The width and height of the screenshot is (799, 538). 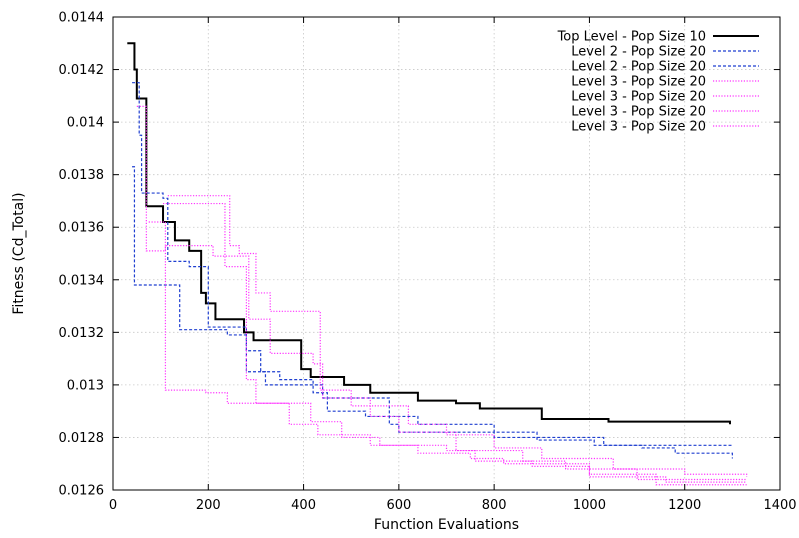 What do you see at coordinates (684, 505) in the screenshot?
I see `x-tick-label: 1200` at bounding box center [684, 505].